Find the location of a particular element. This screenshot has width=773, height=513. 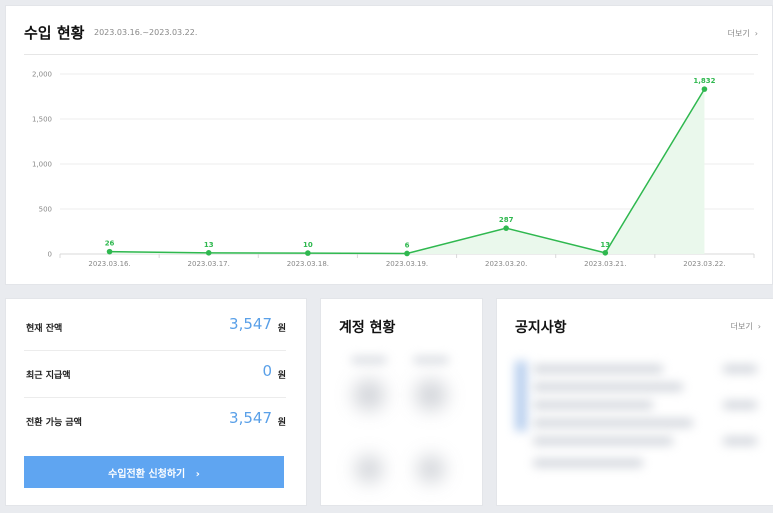

y-tick-label: 2,000 is located at coordinates (42, 75).